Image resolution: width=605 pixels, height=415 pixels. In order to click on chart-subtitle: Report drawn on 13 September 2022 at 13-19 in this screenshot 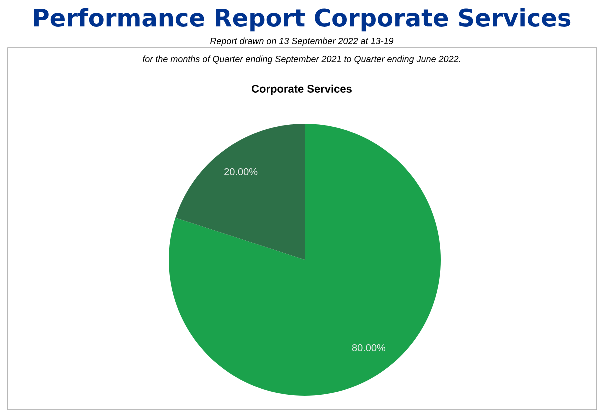, I will do `click(302, 42)`.